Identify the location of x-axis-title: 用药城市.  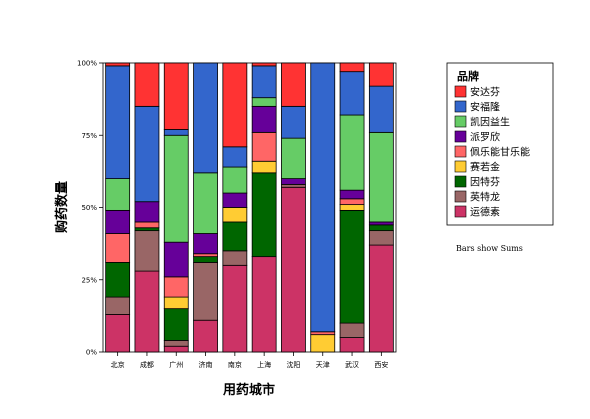
(248, 390).